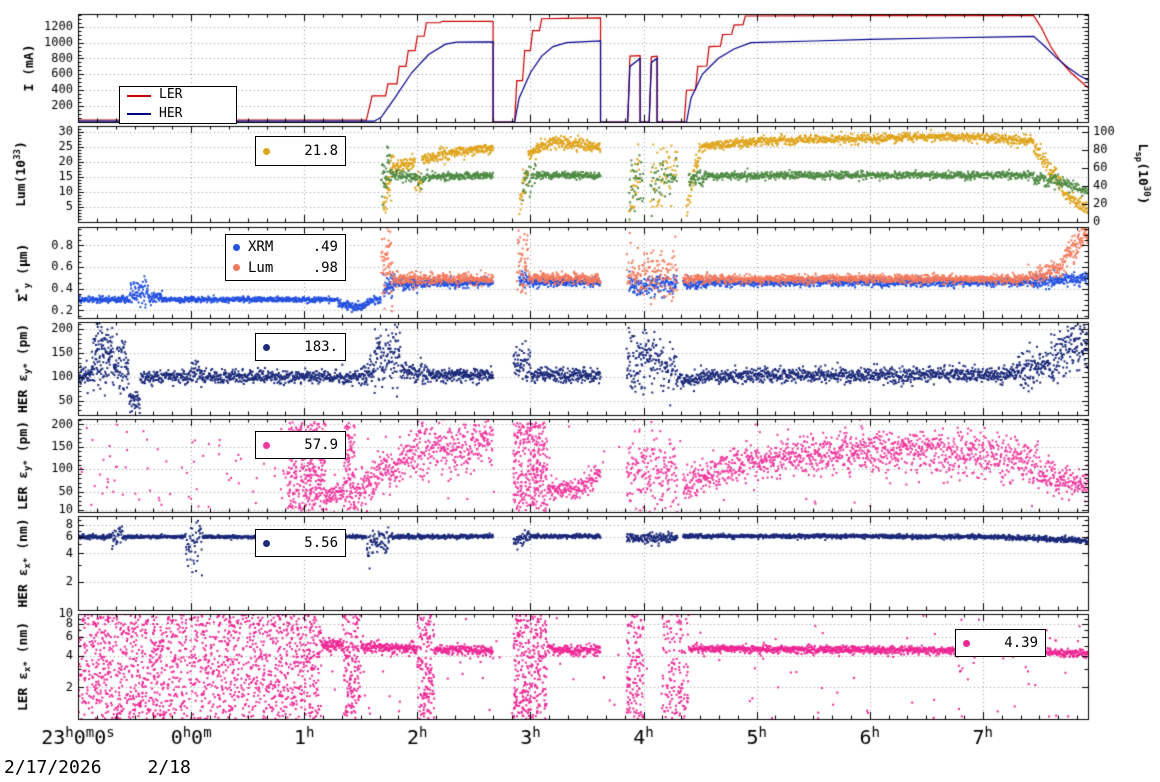 The height and width of the screenshot is (782, 1160). I want to click on legend-currents: LER HER, so click(178, 105).